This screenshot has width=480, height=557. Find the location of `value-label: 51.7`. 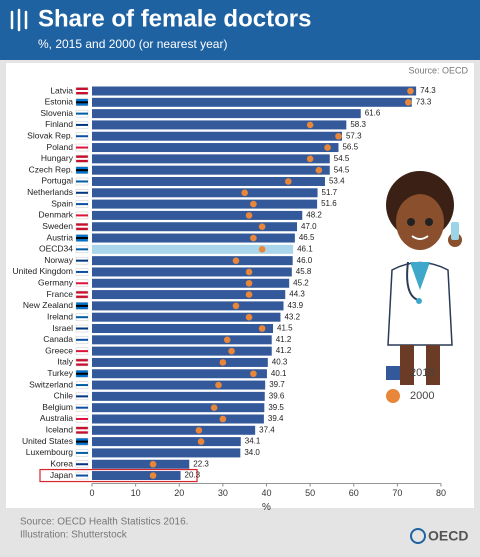

value-label: 51.7 is located at coordinates (330, 192).